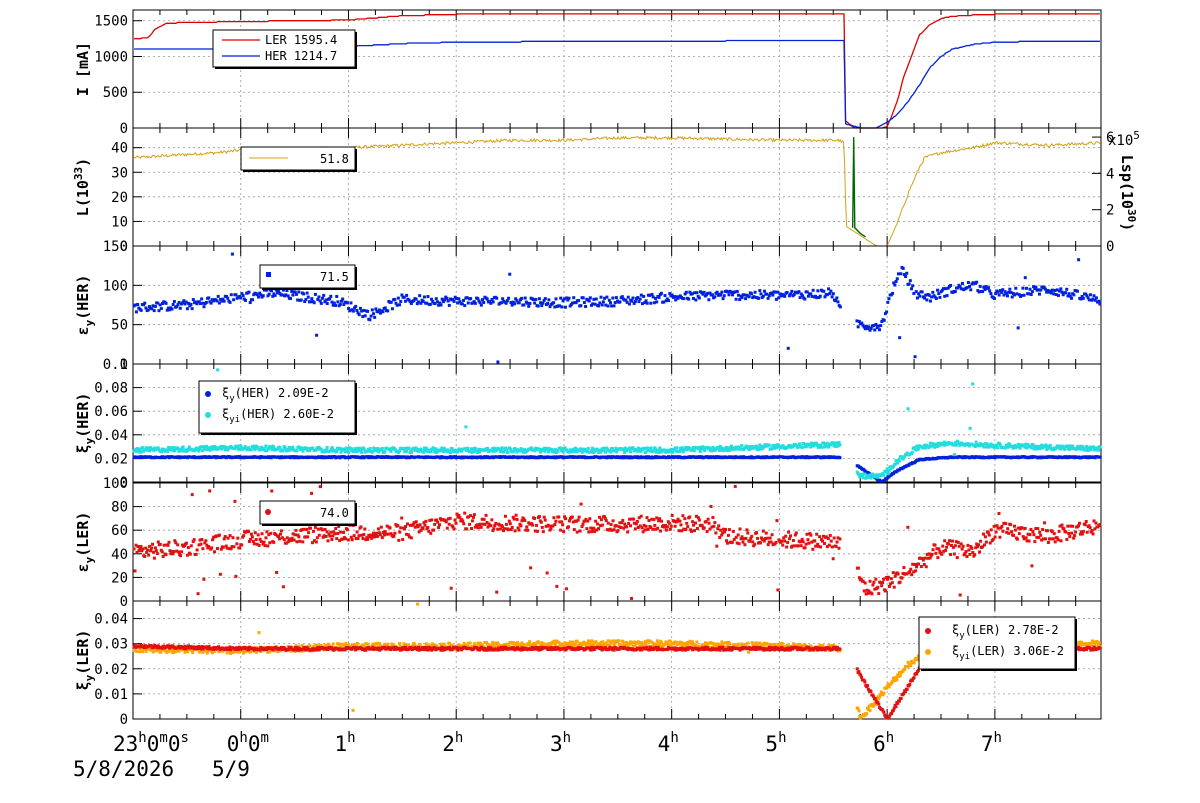 The height and width of the screenshot is (803, 1200). I want to click on y-tick-label: 40, so click(119, 555).